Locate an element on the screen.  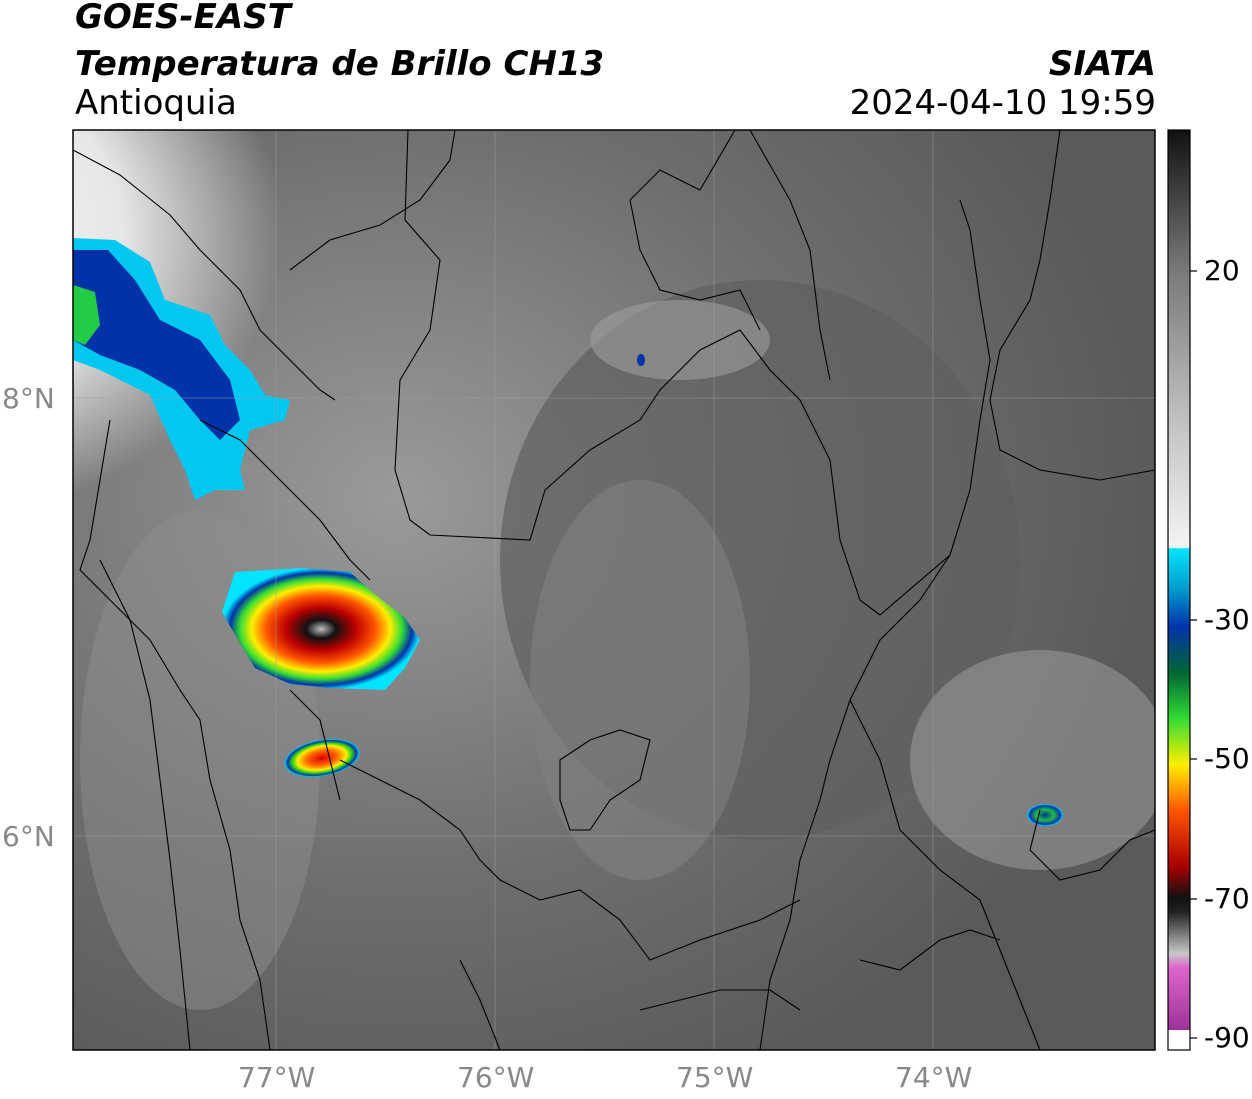
colorbar-label: 20 is located at coordinates (1222, 270).